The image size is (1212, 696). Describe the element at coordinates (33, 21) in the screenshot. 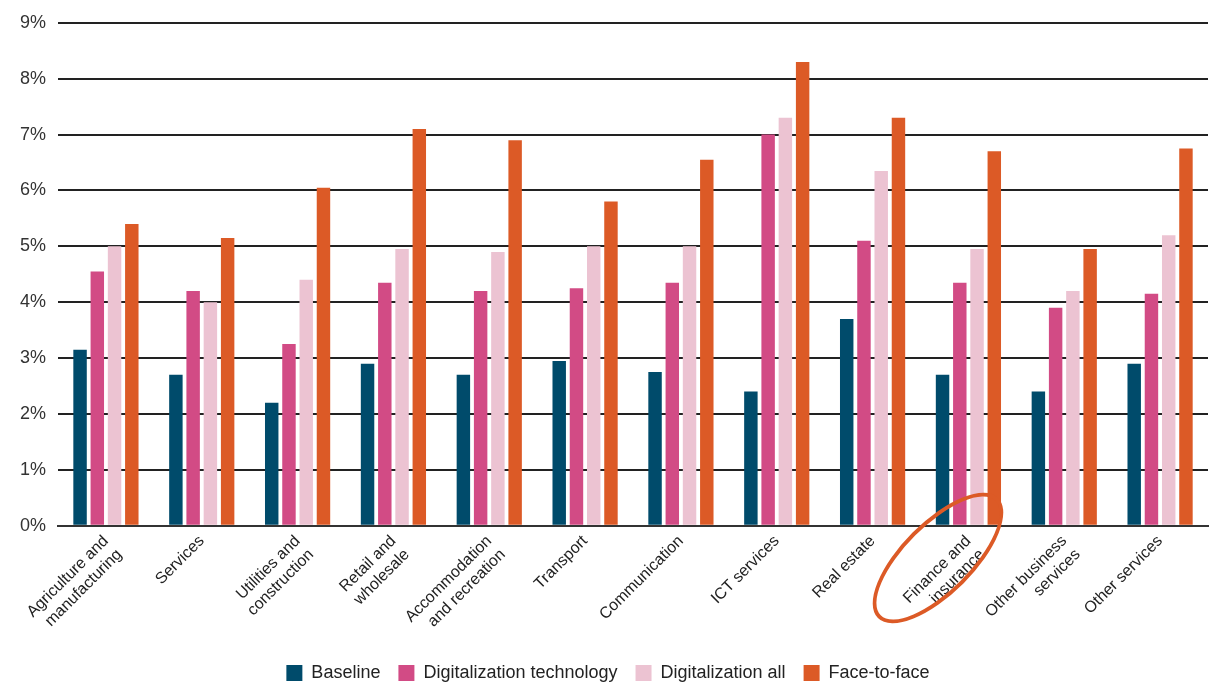

I see `y-tick-label: 9%` at that location.